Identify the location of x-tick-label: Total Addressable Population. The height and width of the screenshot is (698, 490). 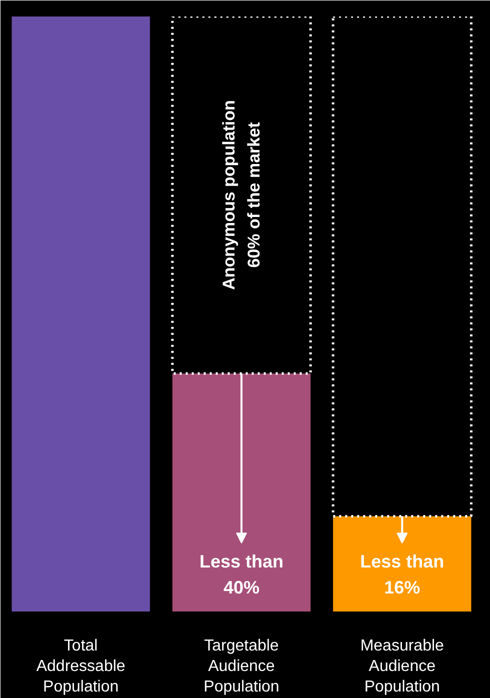
(81, 667).